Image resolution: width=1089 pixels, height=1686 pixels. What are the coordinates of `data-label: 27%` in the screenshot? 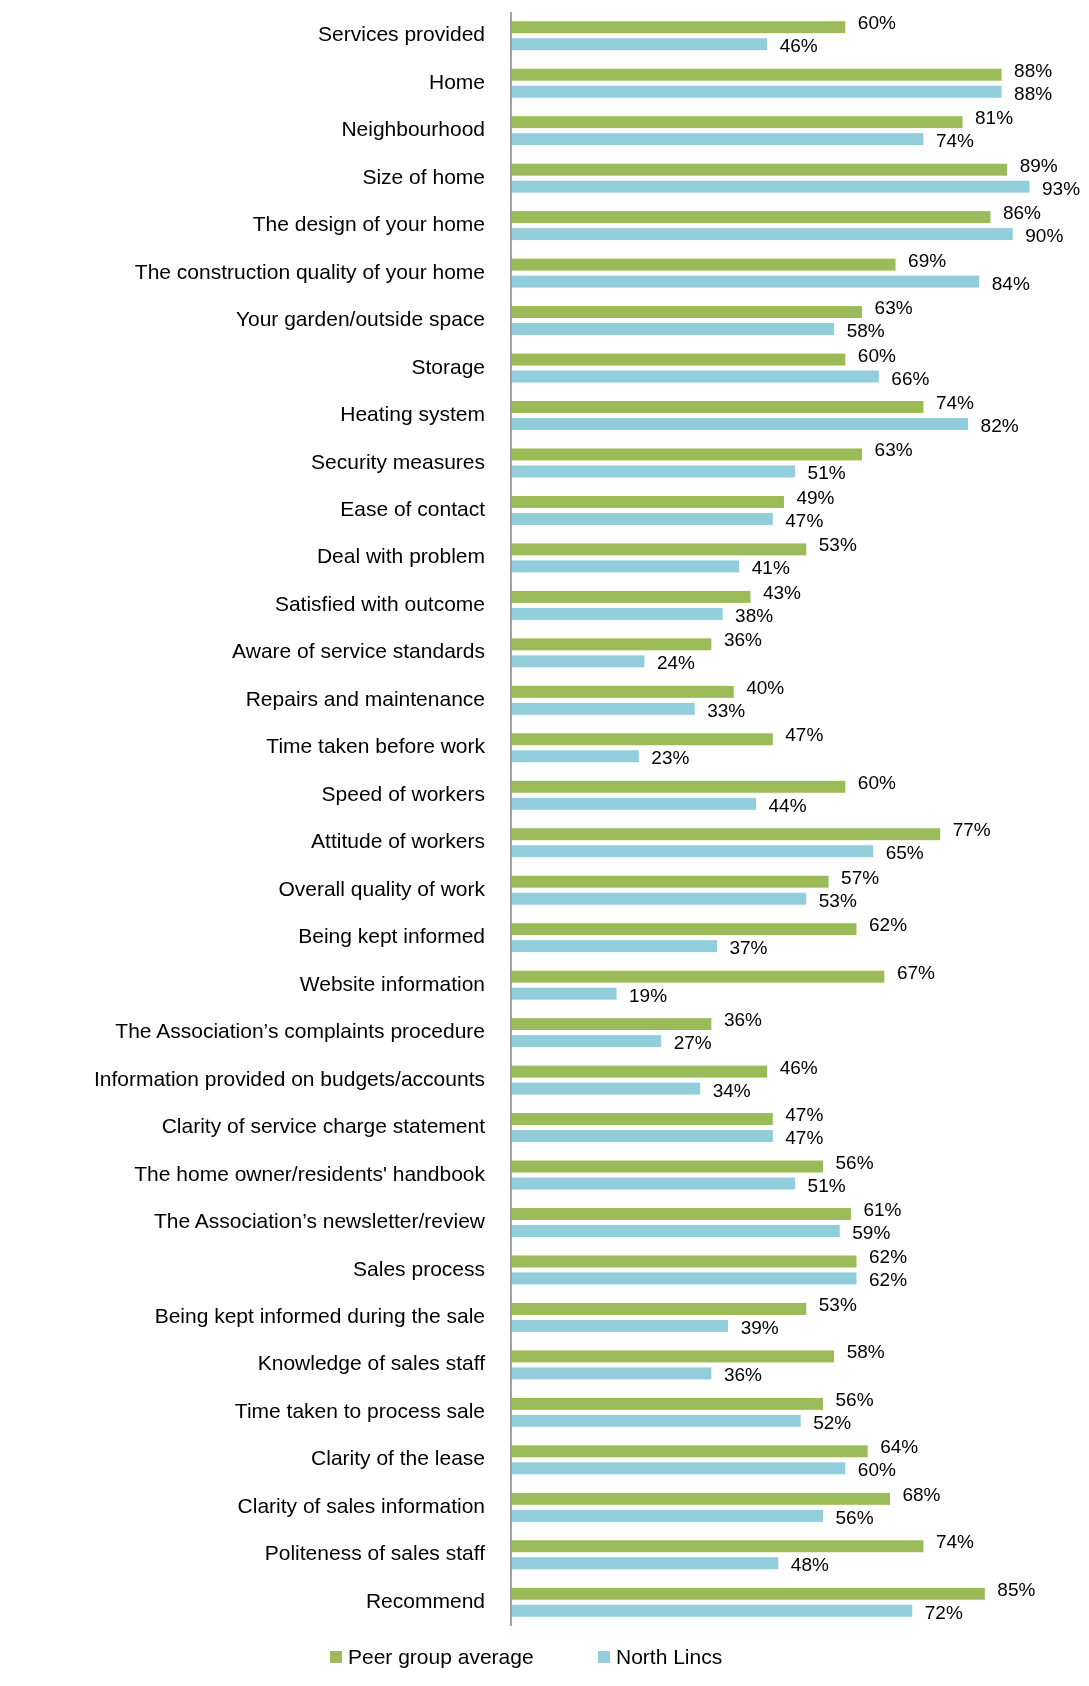 It's located at (692, 1043).